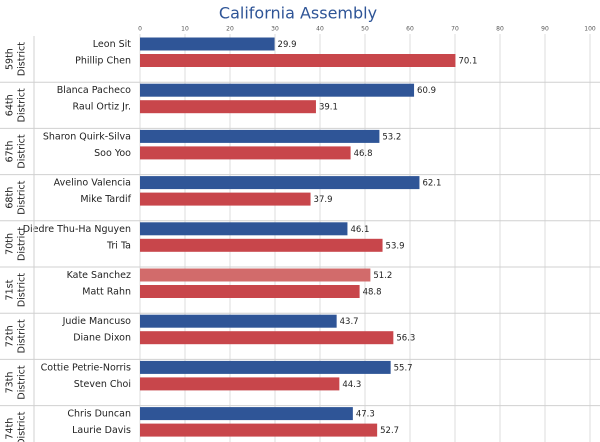 Image resolution: width=600 pixels, height=442 pixels. What do you see at coordinates (102, 338) in the screenshot?
I see `candidate-label: Diane Dixon` at bounding box center [102, 338].